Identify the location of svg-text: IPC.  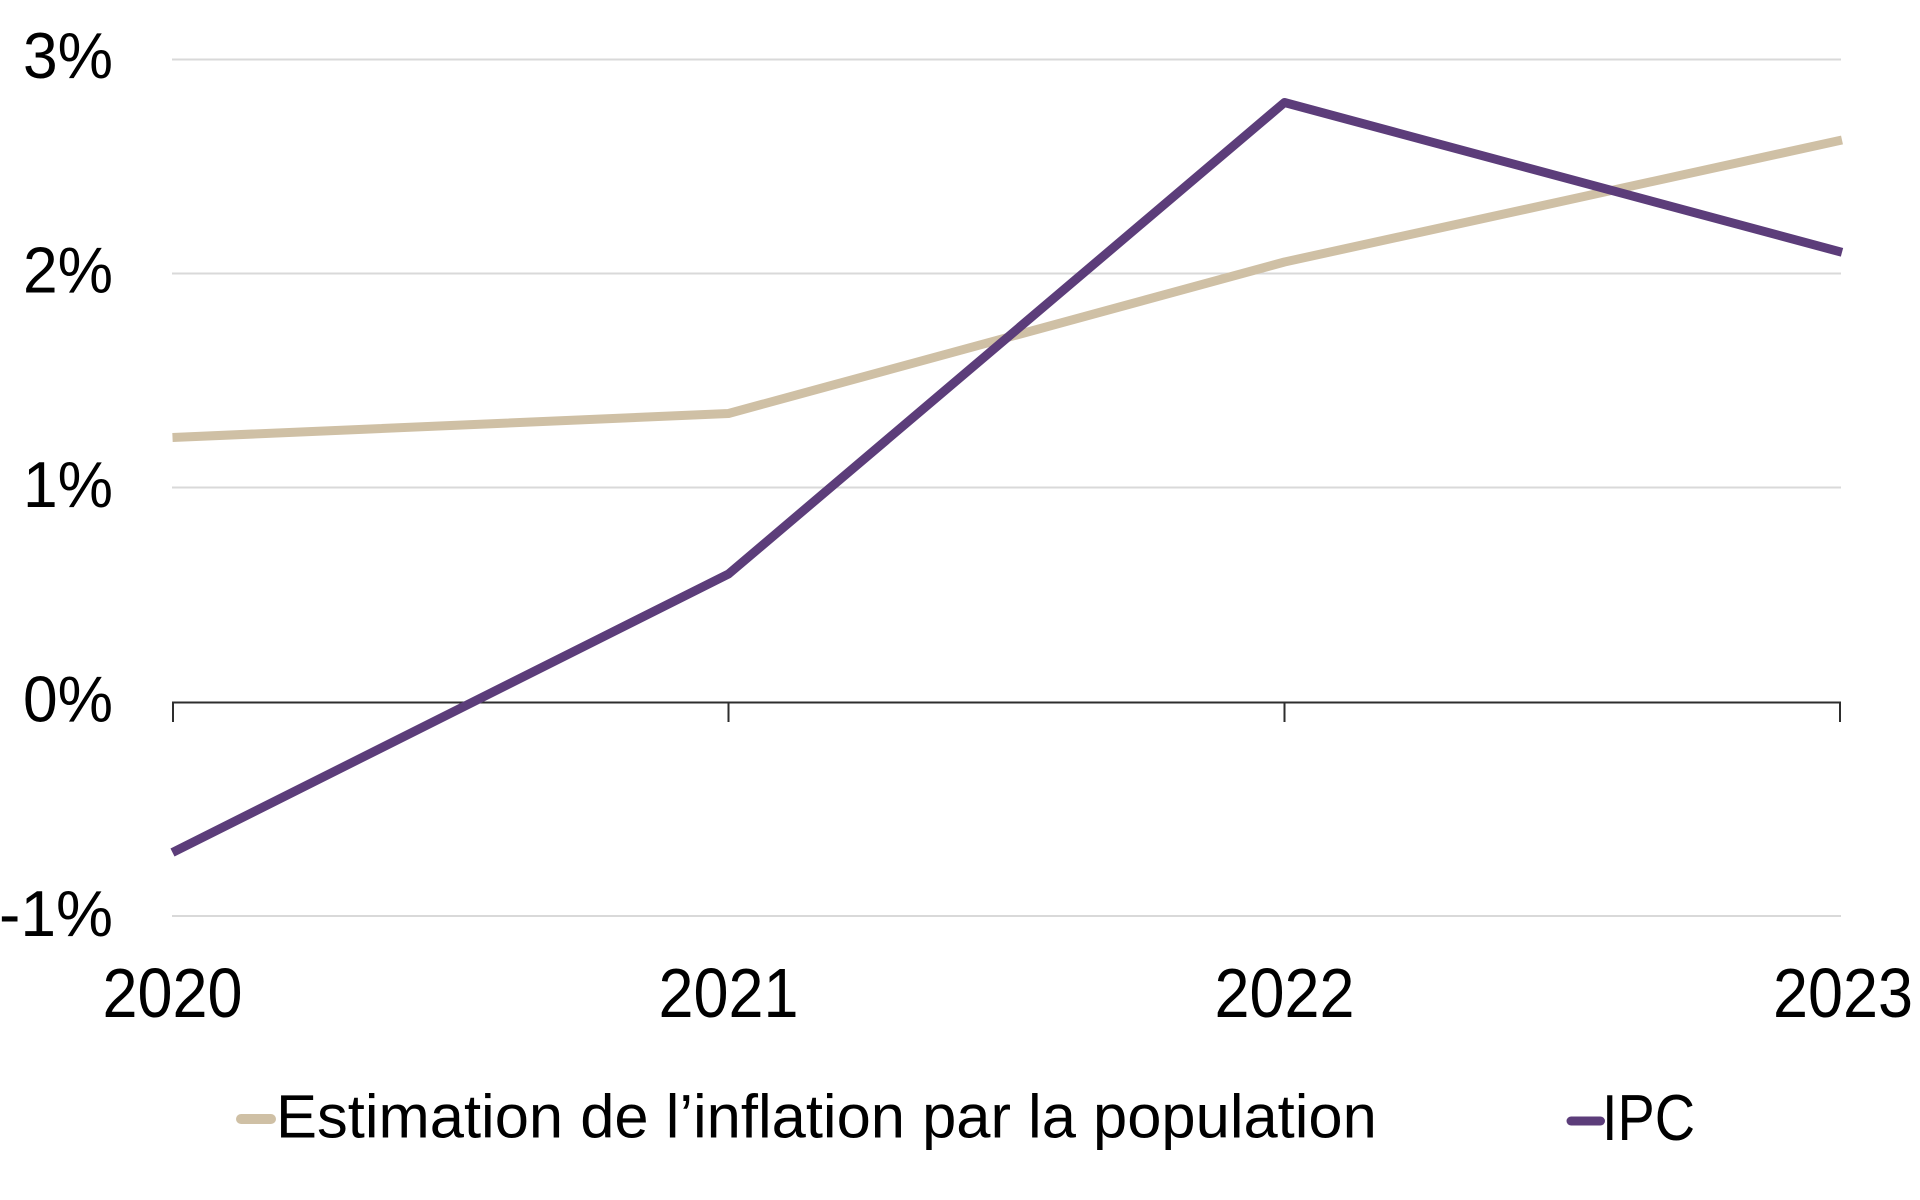
(1648, 1117).